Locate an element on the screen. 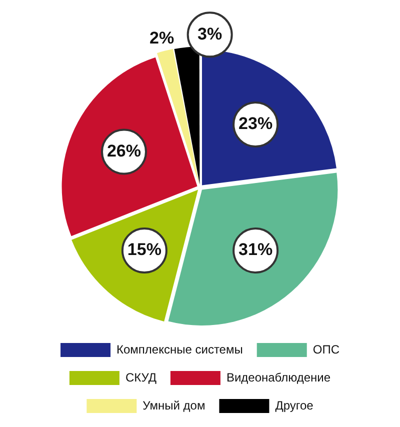  data-label: 23% is located at coordinates (255, 124).